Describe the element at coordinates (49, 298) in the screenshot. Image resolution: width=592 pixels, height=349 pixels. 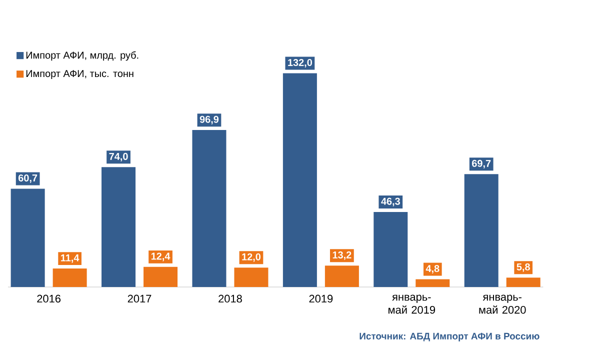
I see `x-tick-label: 2016` at that location.